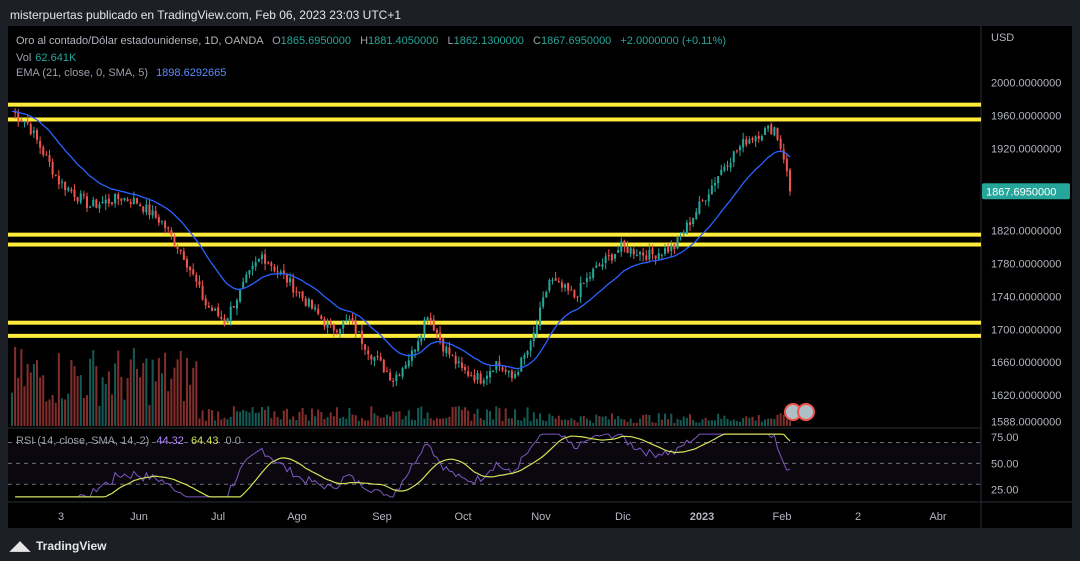  Describe the element at coordinates (218, 517) in the screenshot. I see `time-tick-label: Jul` at that location.